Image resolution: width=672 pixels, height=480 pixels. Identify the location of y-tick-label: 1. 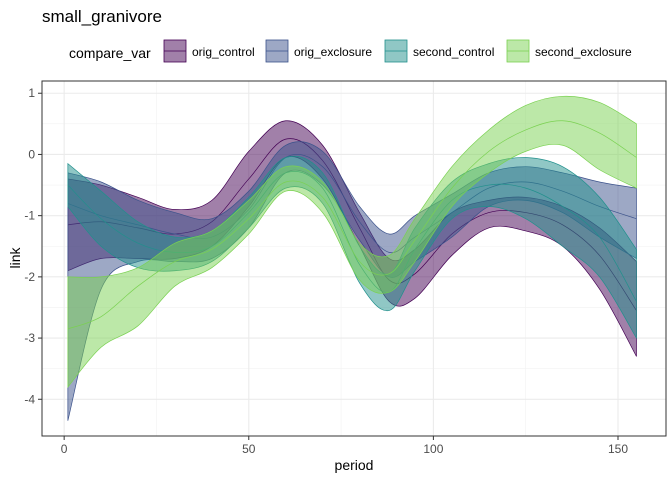
(31, 93).